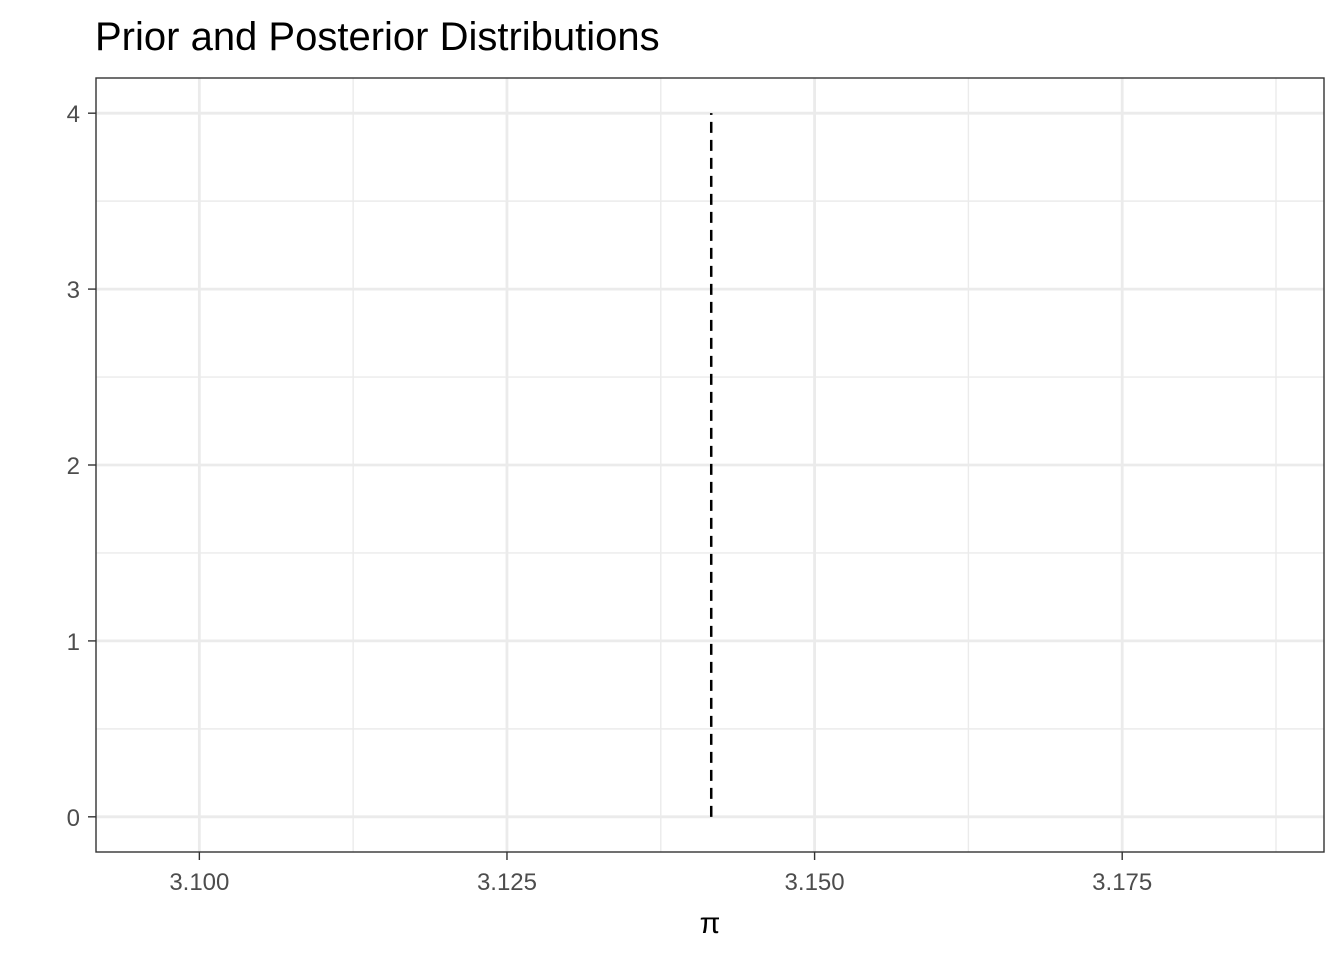  I want to click on y-tick-label: 0, so click(73, 818).